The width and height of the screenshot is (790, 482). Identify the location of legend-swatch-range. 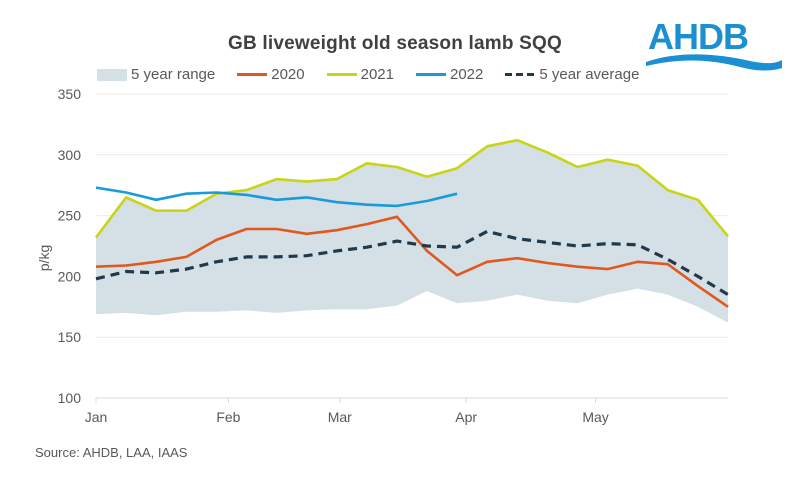
(112, 74).